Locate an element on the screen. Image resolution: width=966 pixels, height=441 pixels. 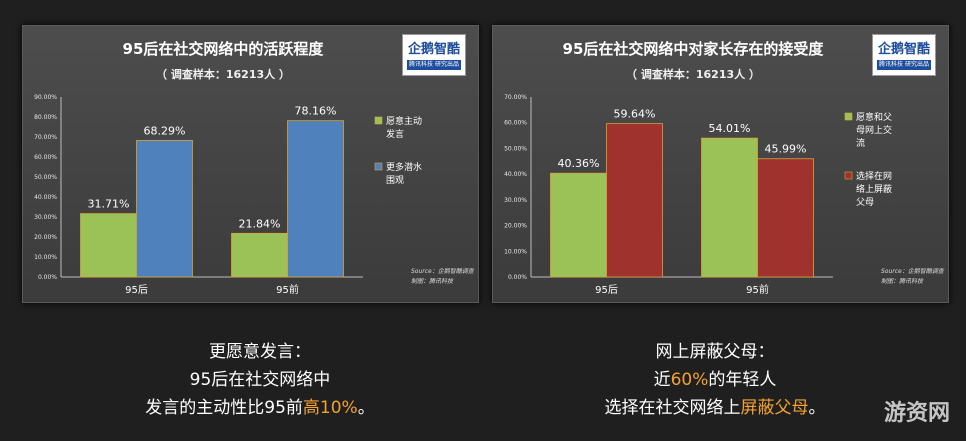
data-label: 68.29% is located at coordinates (165, 130).